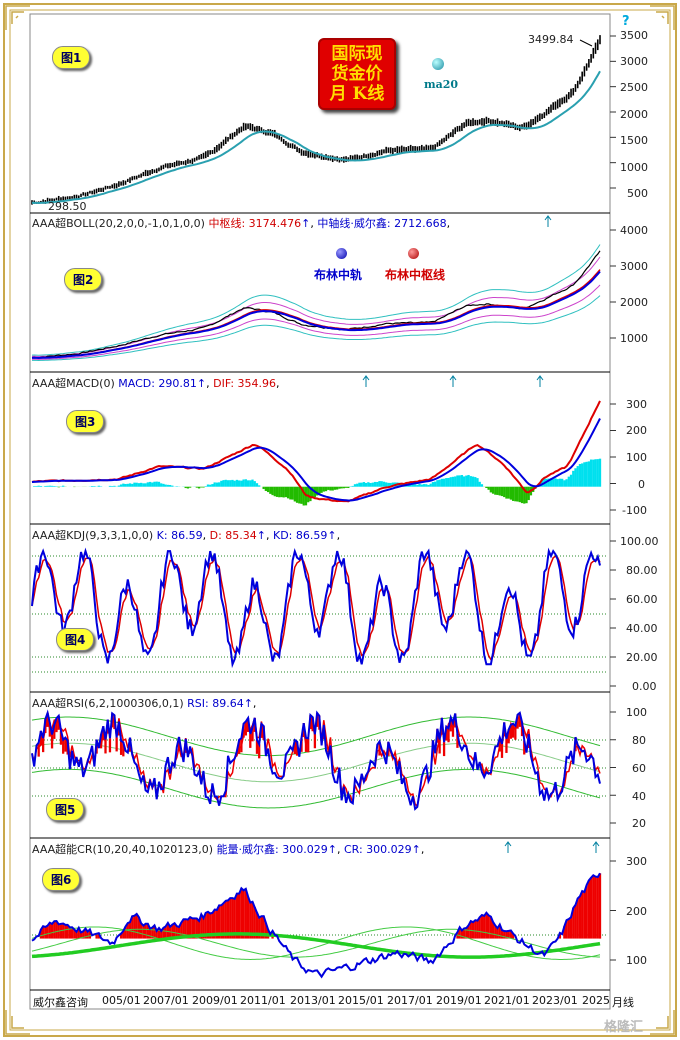 Image resolution: width=680 pixels, height=1040 pixels. What do you see at coordinates (642, 599) in the screenshot?
I see `p4-ytick: 60.00` at bounding box center [642, 599].